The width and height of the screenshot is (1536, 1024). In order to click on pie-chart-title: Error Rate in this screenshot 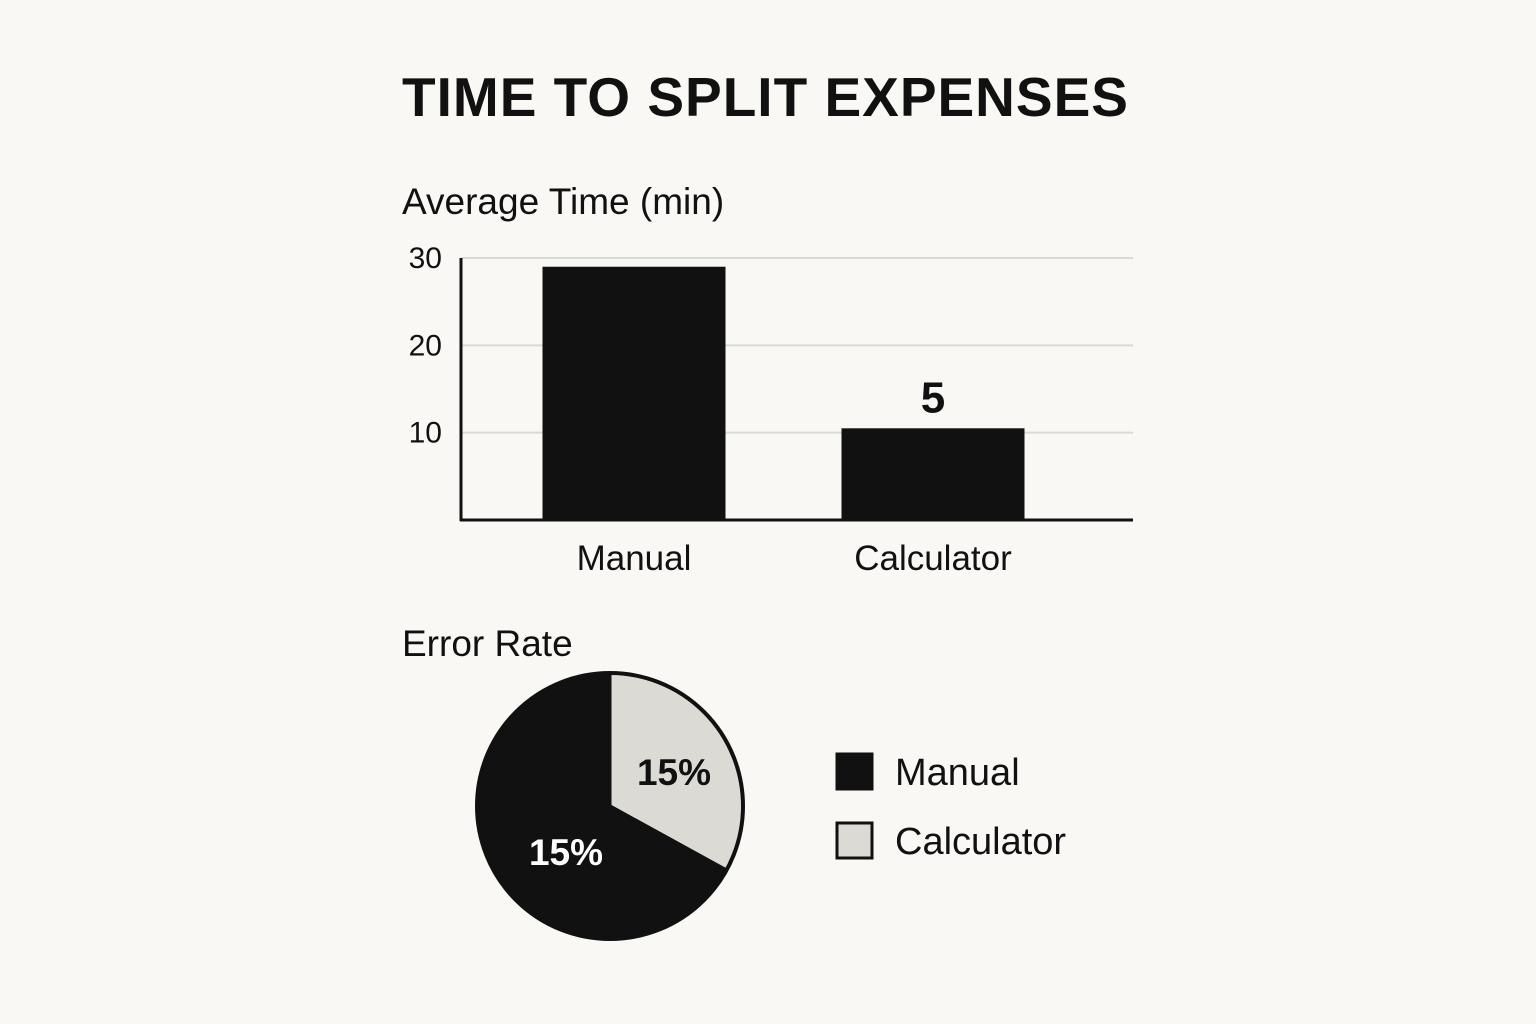, I will do `click(487, 643)`.